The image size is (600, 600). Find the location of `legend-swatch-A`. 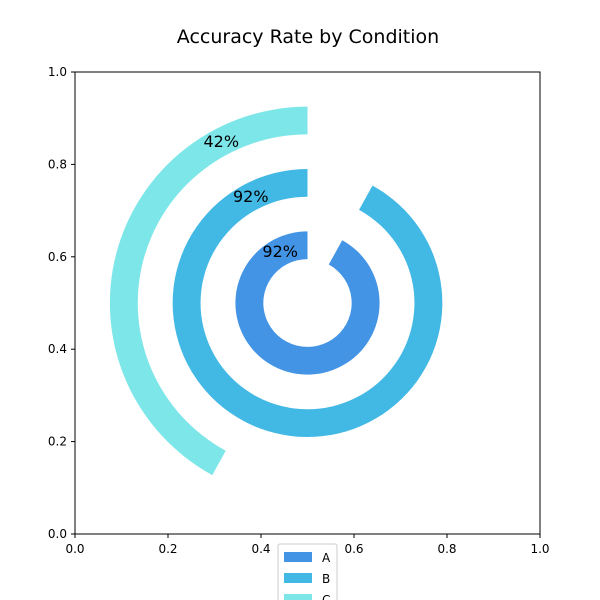

legend-swatch-A is located at coordinates (298, 557).